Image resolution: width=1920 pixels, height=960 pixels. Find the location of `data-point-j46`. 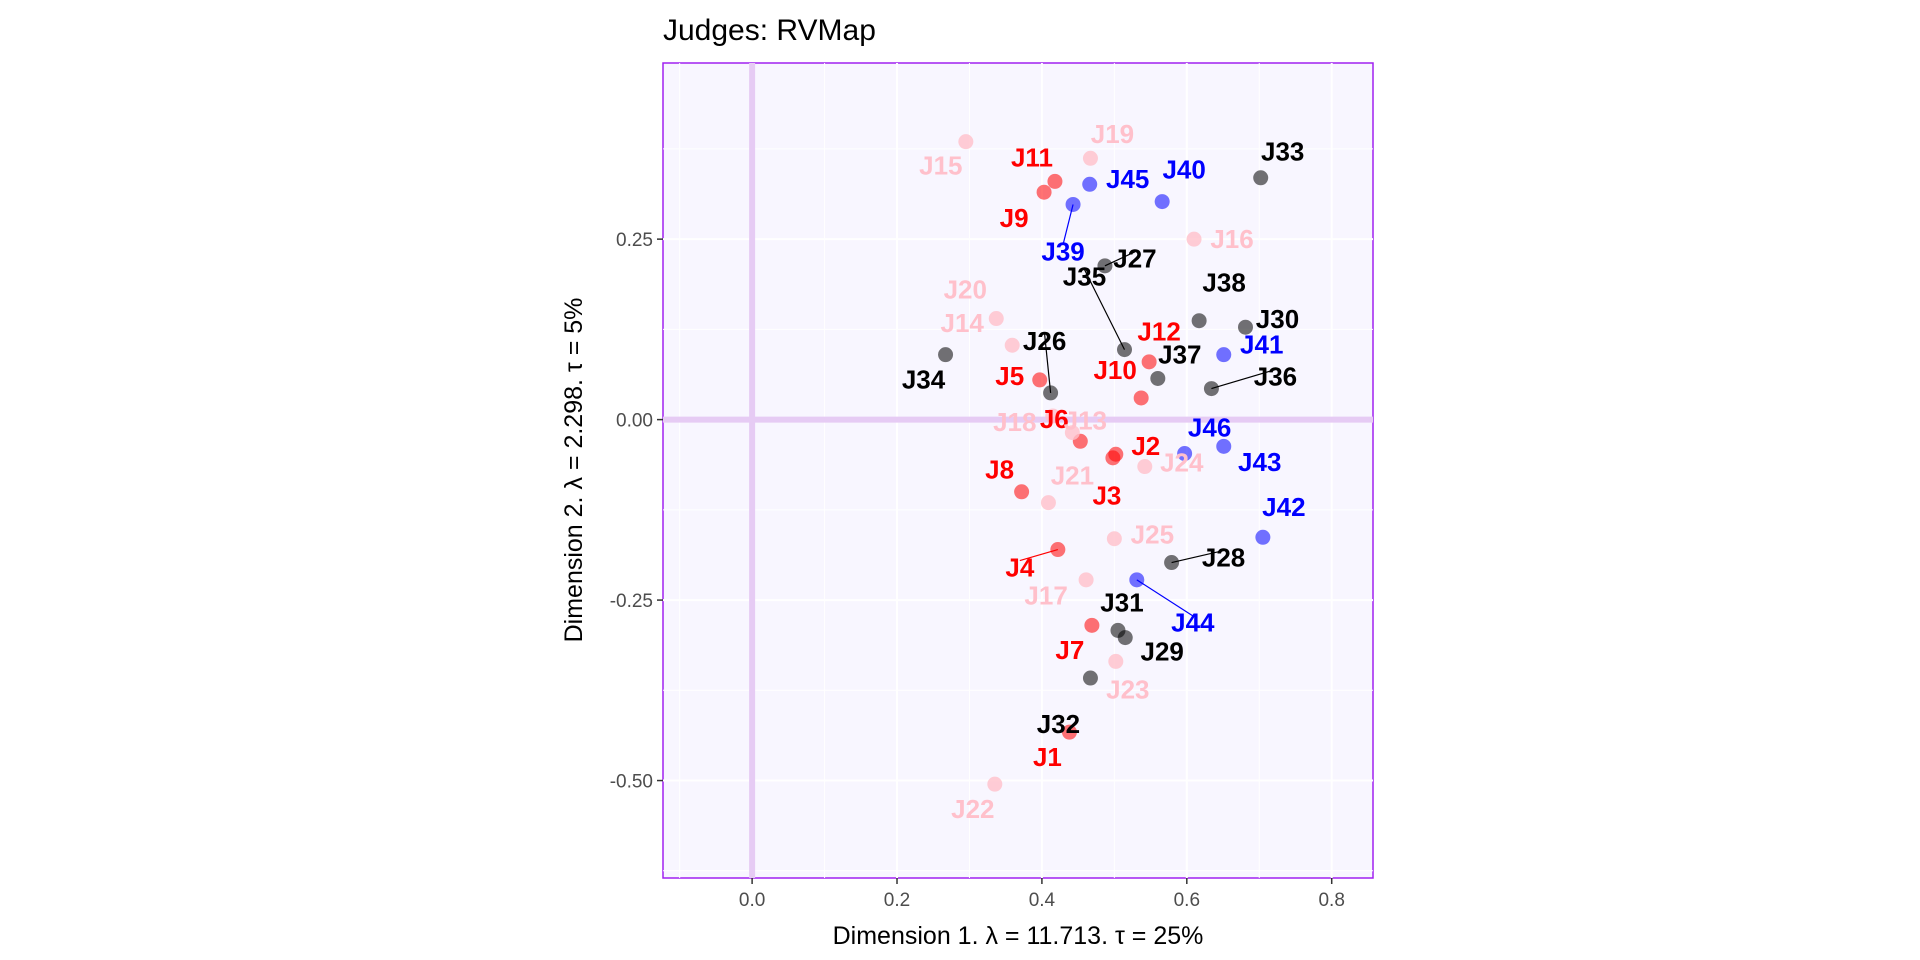

data-point-j46 is located at coordinates (1185, 454).